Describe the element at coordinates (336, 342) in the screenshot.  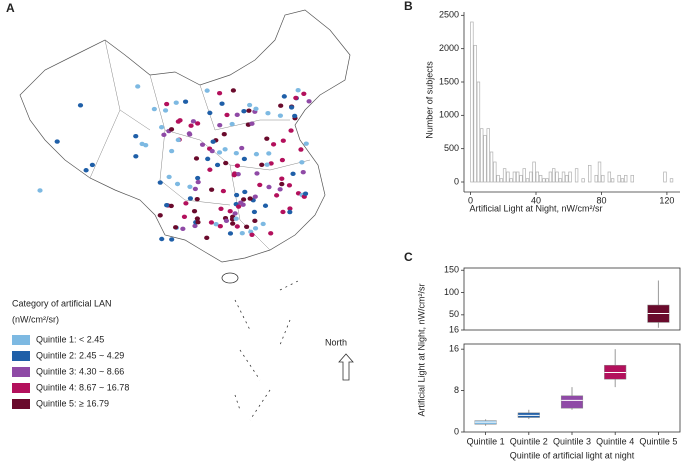
I see `compass-label: North` at that location.